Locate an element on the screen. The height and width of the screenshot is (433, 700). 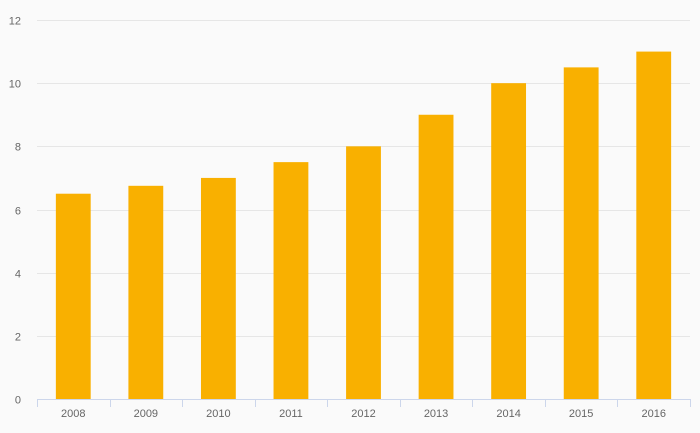
y-axis-ticks: 0 2 4 6 8 10 12 is located at coordinates (15, 211).